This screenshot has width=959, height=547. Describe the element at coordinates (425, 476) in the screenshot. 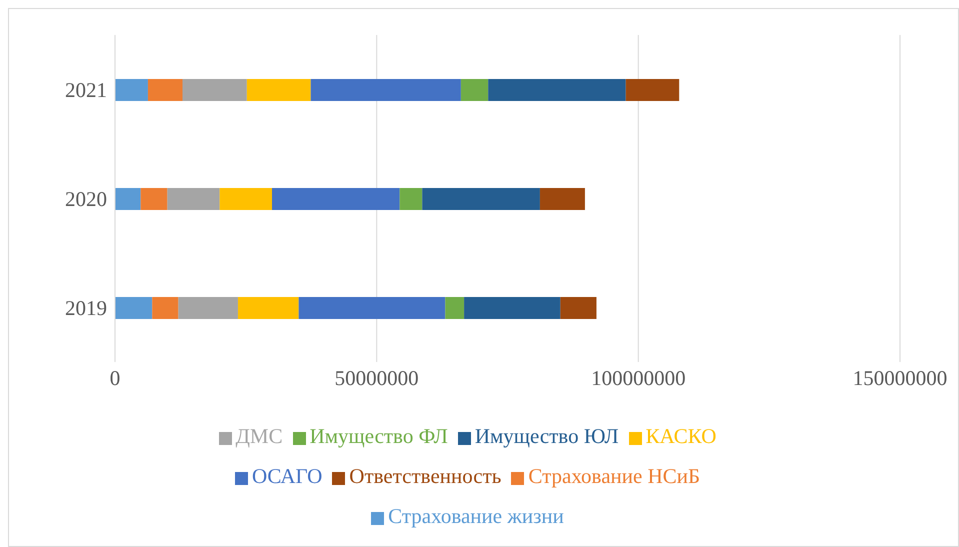

I see `legend-label: Ответственность` at that location.